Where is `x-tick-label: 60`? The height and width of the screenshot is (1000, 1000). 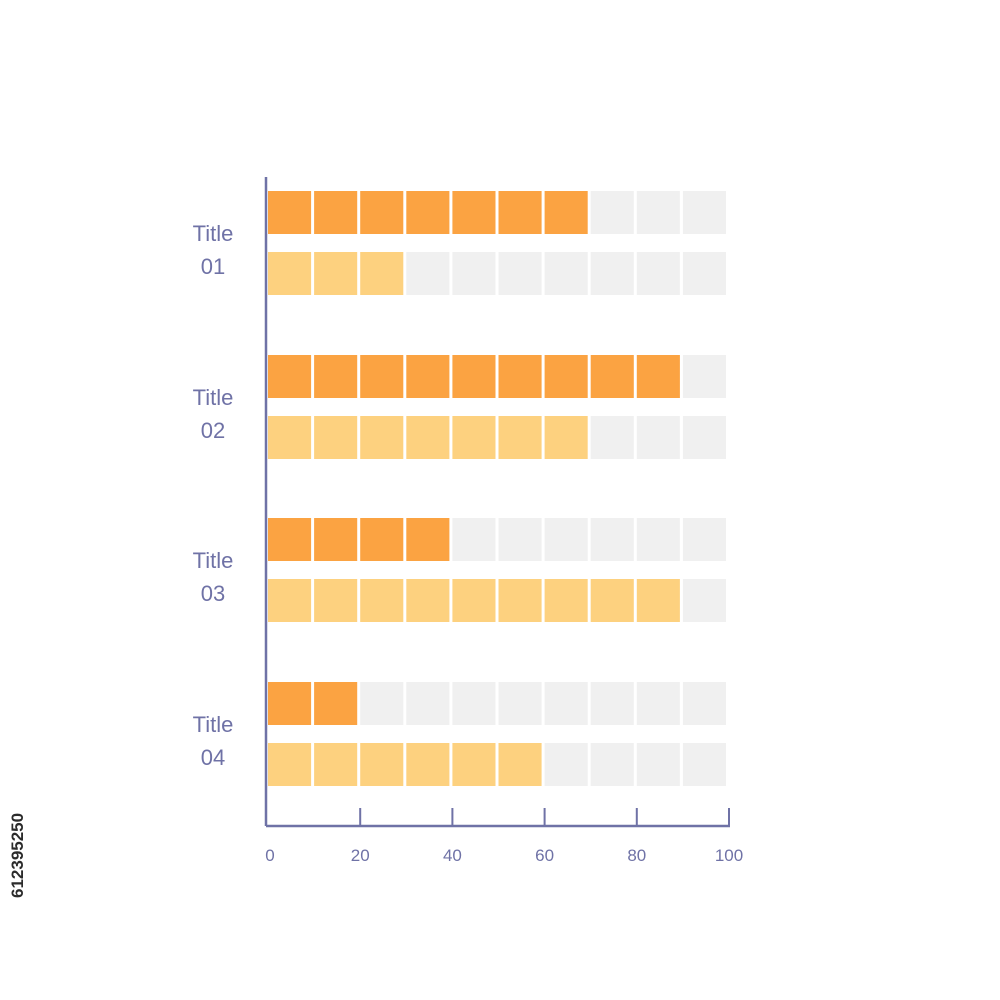 x-tick-label: 60 is located at coordinates (544, 855).